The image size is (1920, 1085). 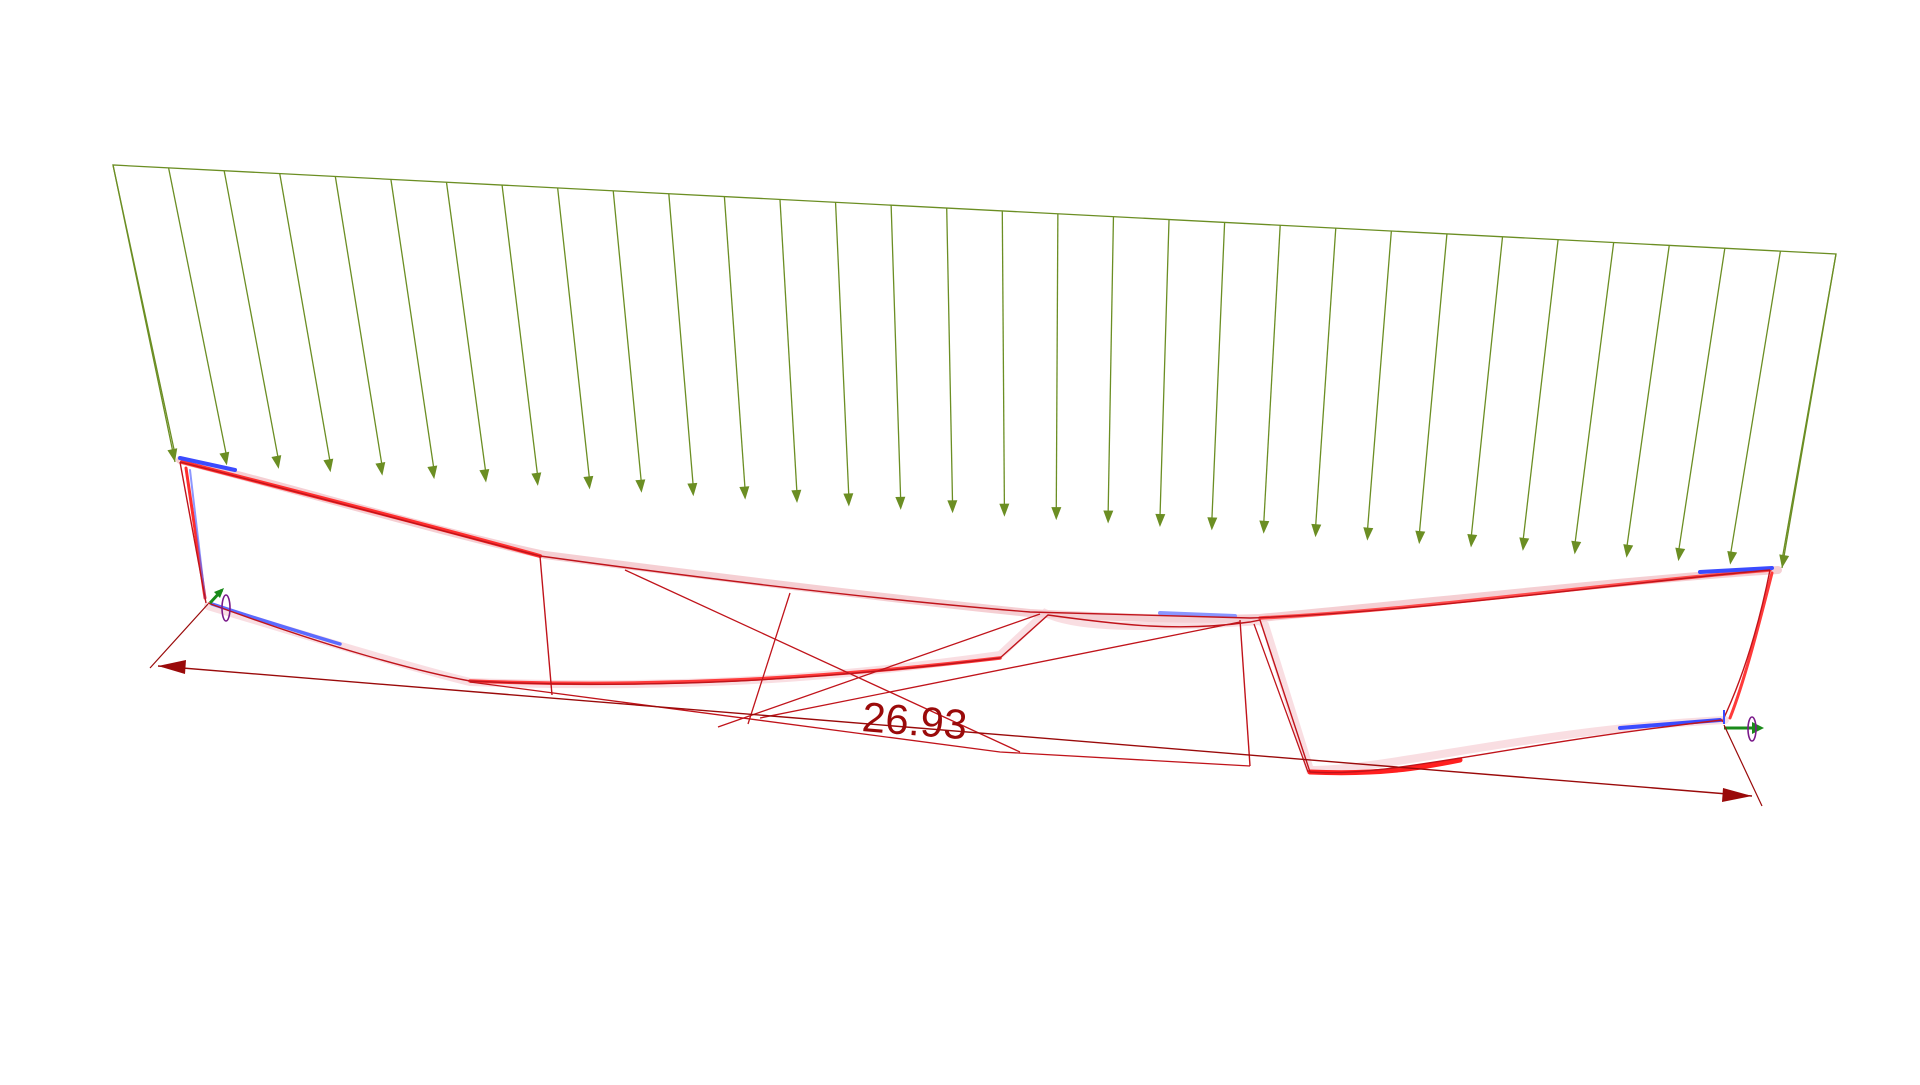 What do you see at coordinates (207, 464) in the screenshot?
I see `deformation-compression-top-left` at bounding box center [207, 464].